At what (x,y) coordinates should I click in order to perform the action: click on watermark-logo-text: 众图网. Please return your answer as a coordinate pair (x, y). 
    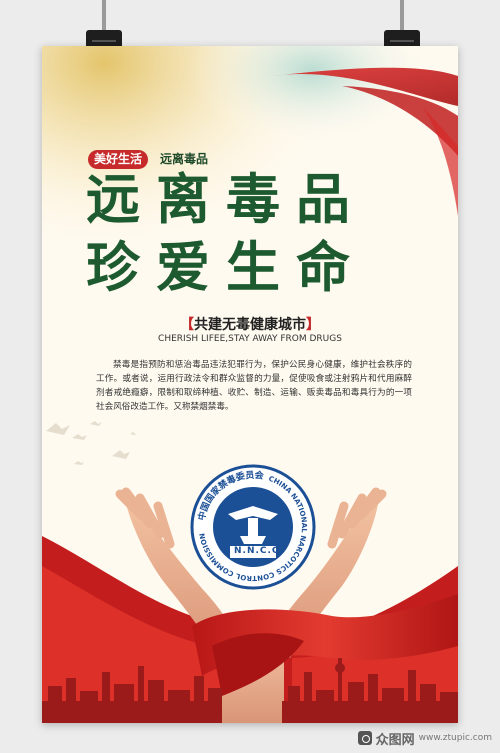
    Looking at the image, I should click on (395, 740).